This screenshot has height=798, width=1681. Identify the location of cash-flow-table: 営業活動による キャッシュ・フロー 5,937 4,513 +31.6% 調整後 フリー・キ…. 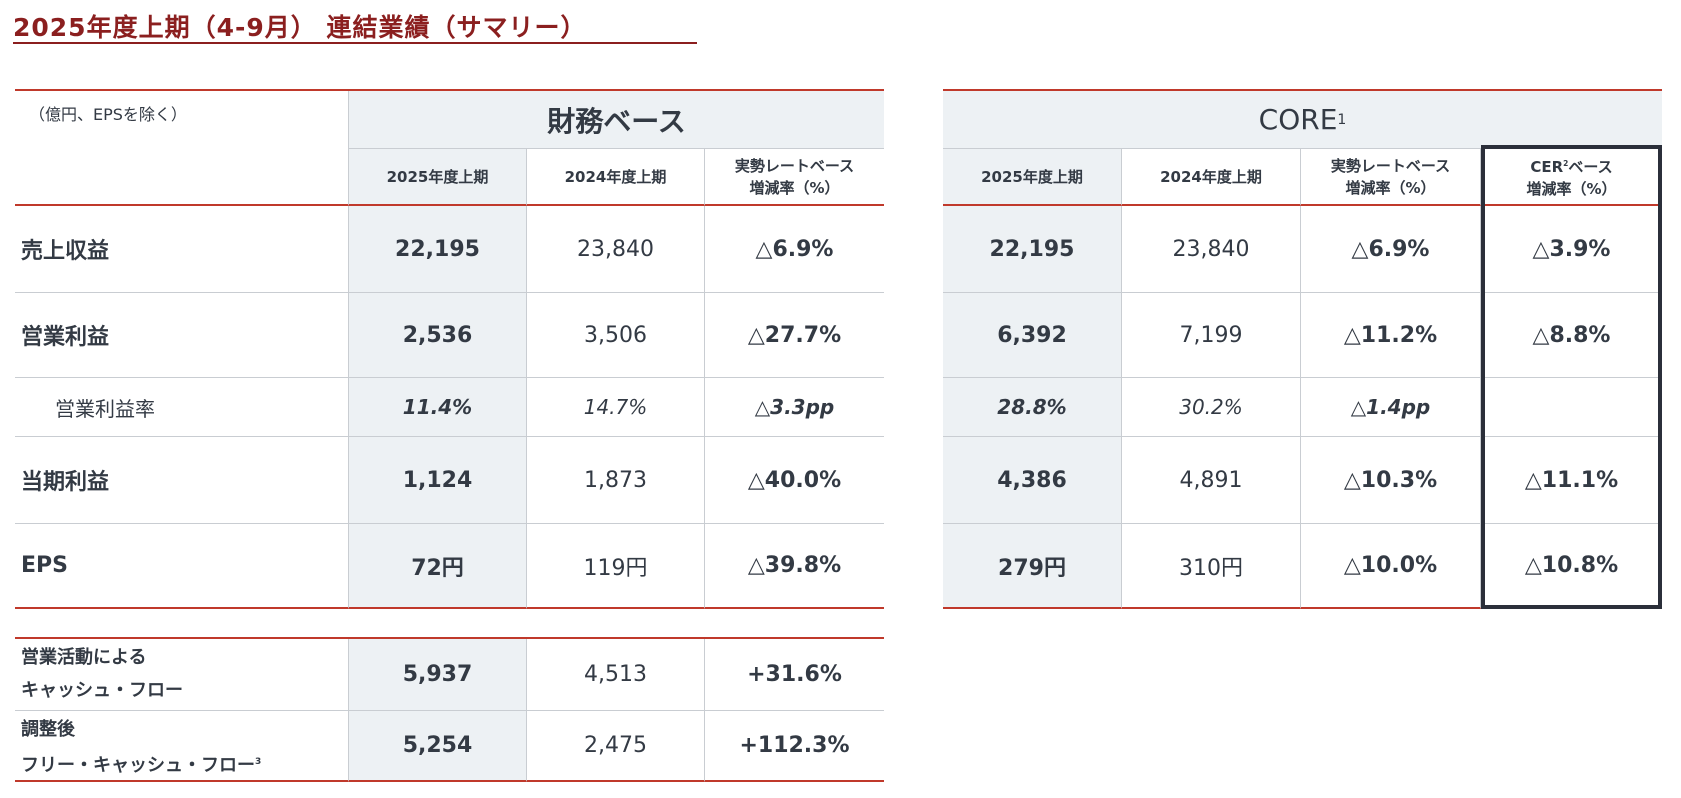
(449, 709).